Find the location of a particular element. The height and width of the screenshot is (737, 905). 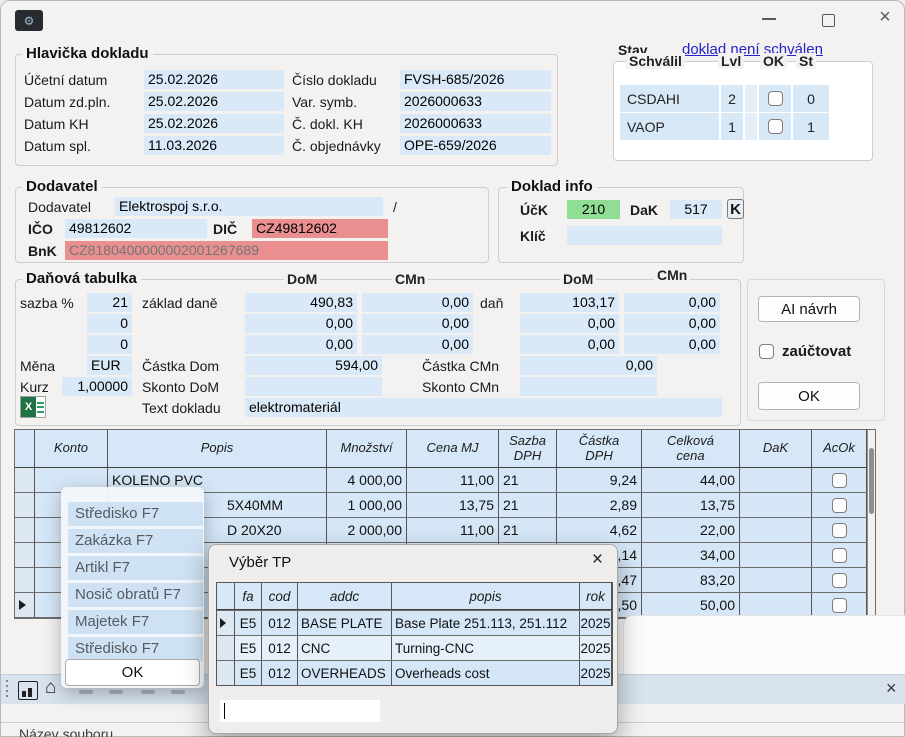

cell-celkova_cena: 44,00 is located at coordinates (691, 480).